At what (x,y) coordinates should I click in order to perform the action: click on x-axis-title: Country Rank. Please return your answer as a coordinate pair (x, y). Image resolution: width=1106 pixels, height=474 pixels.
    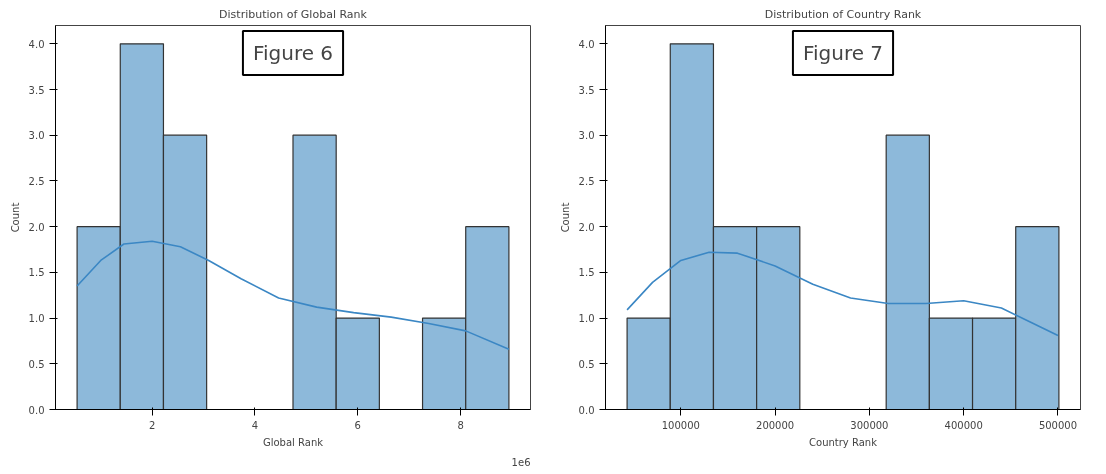
    Looking at the image, I should click on (843, 442).